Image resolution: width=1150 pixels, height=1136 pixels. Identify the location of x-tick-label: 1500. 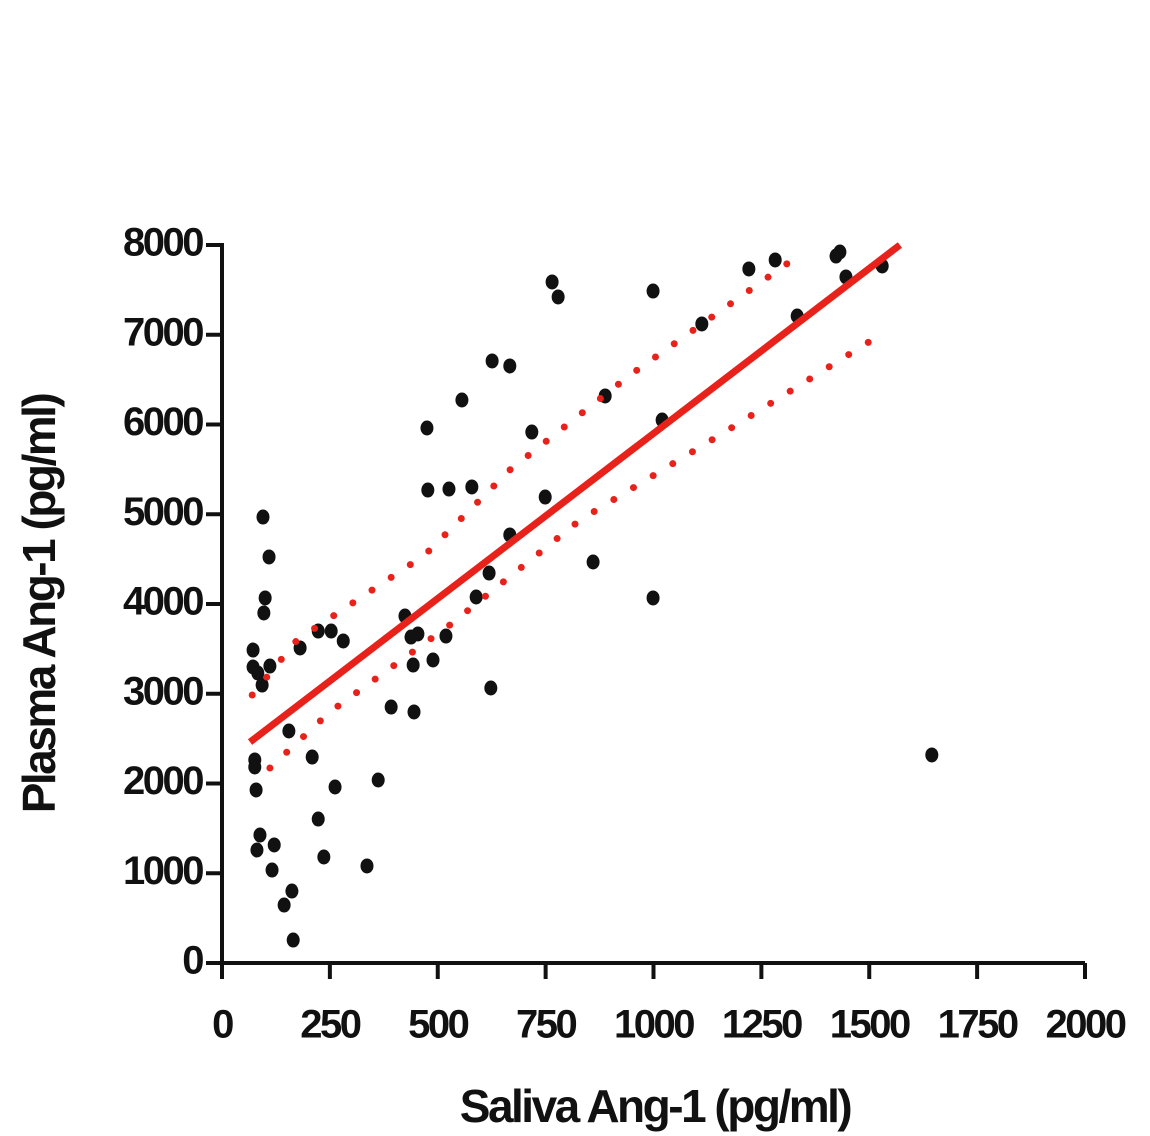
(870, 1025).